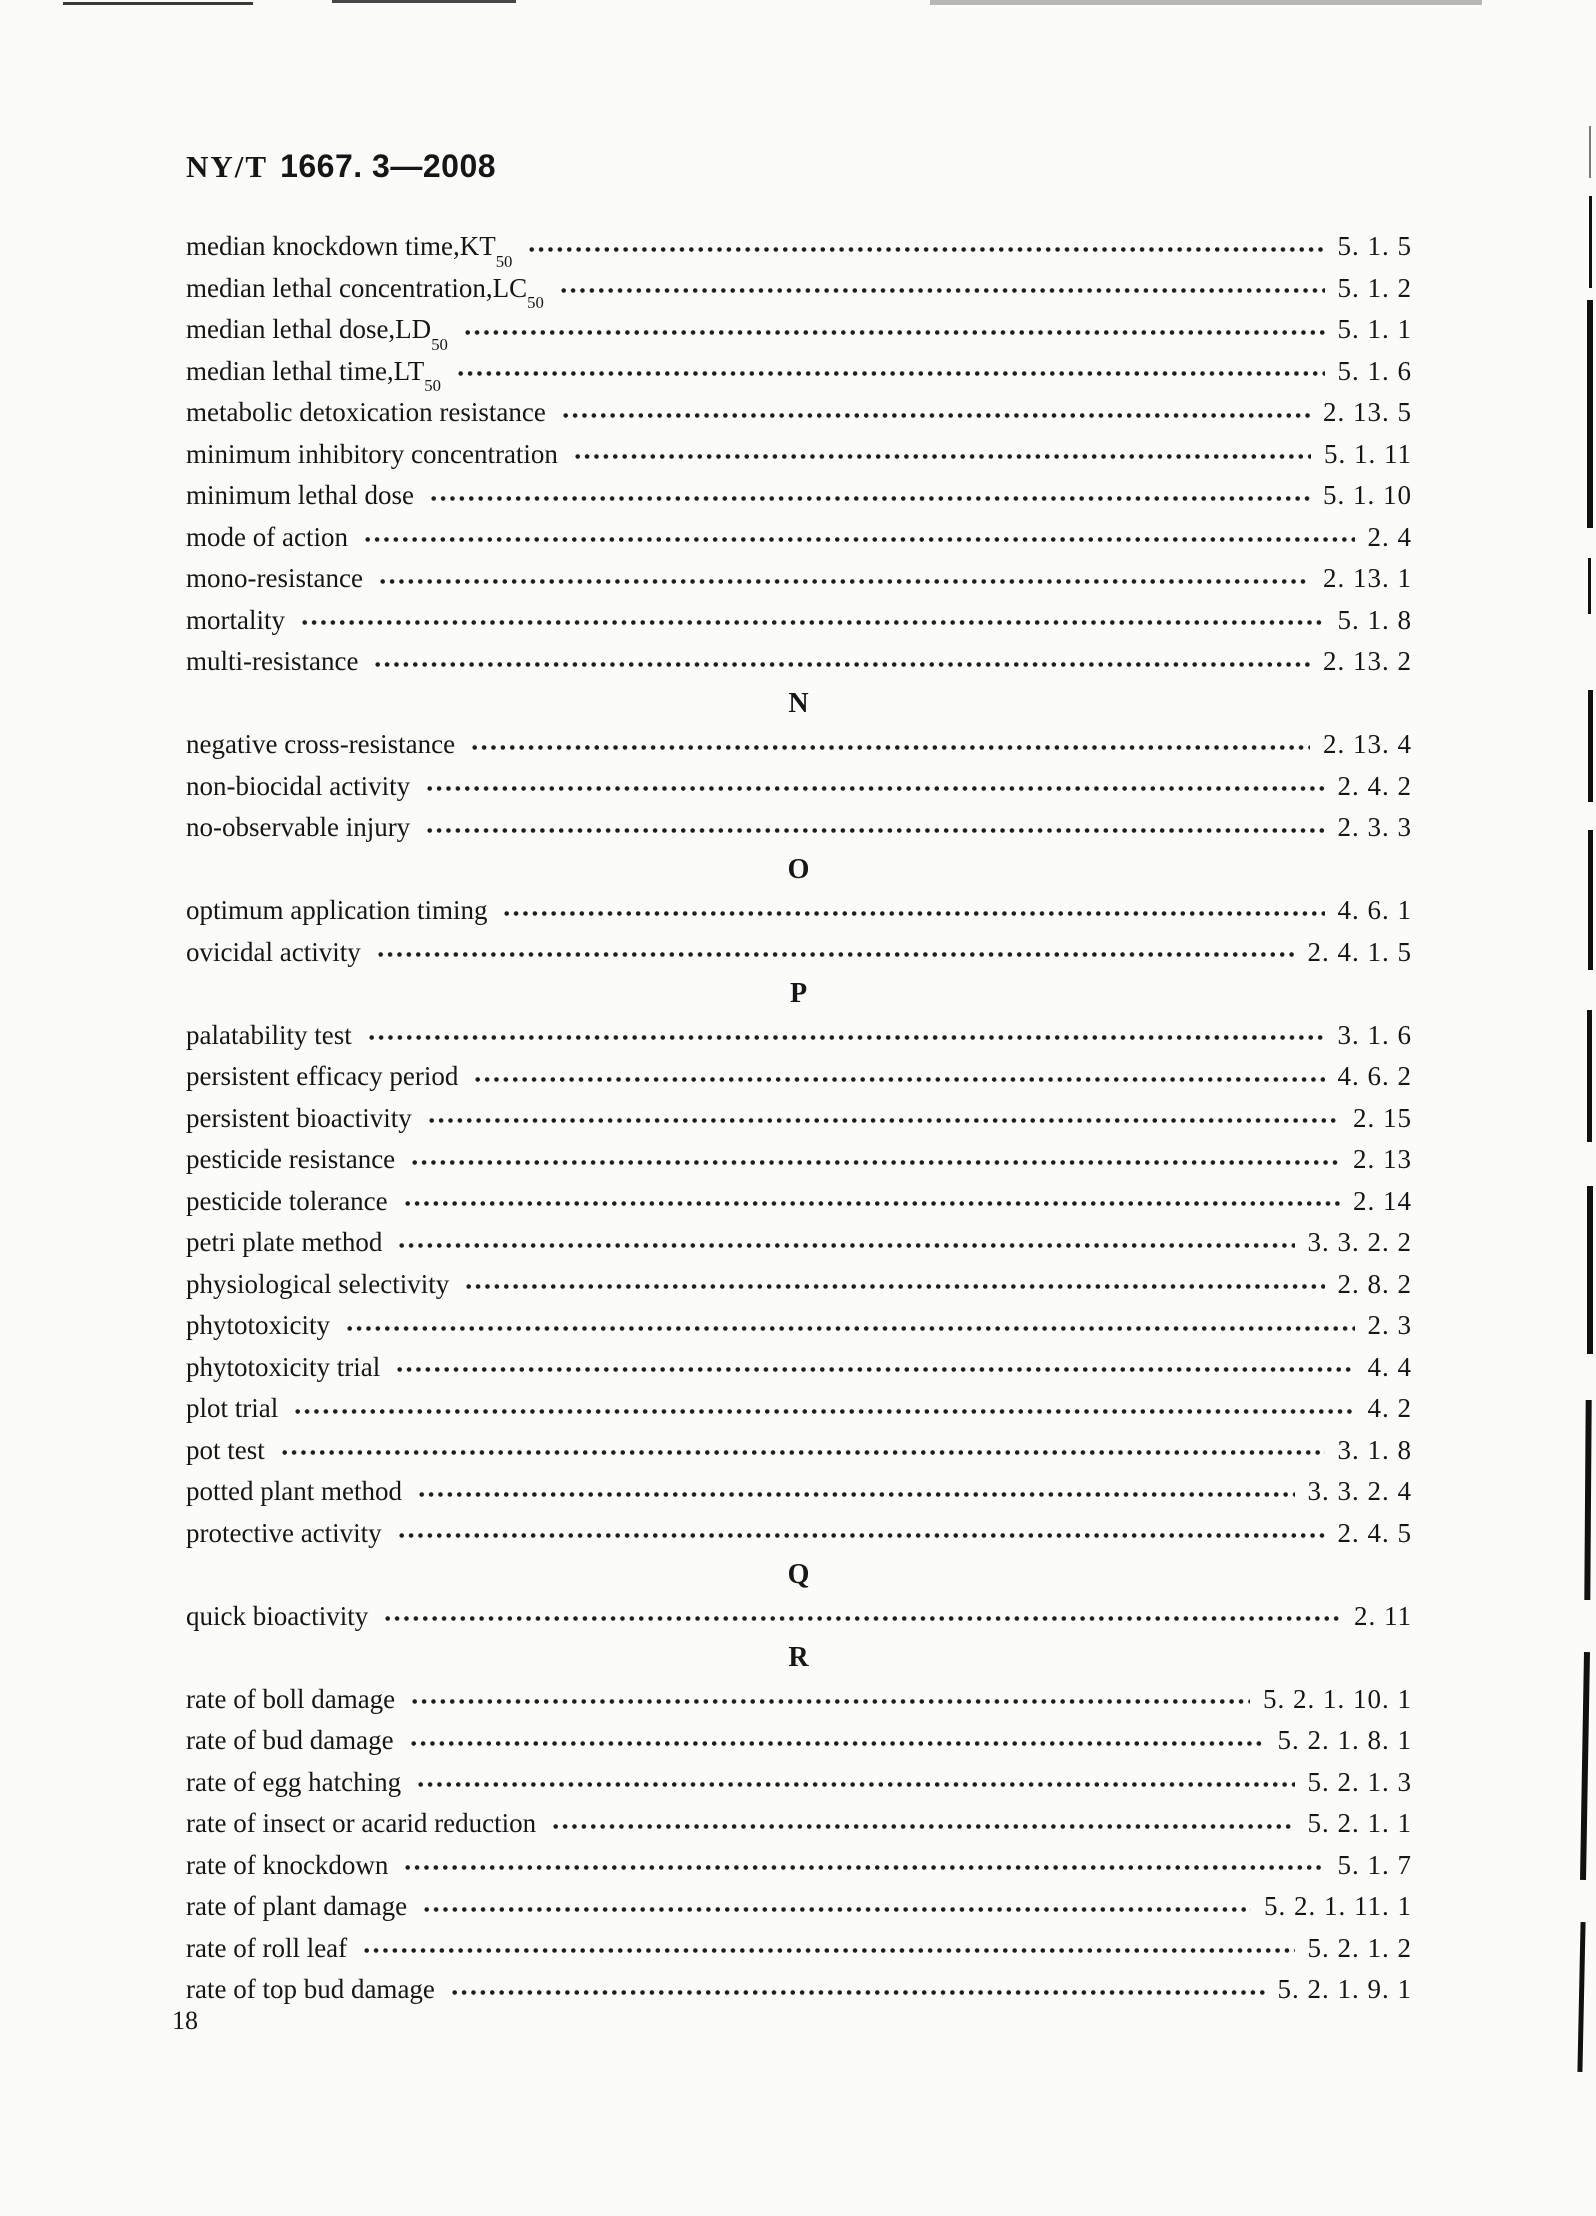  Describe the element at coordinates (322, 1077) in the screenshot. I see `entry-term: persistent efficacy period` at that location.